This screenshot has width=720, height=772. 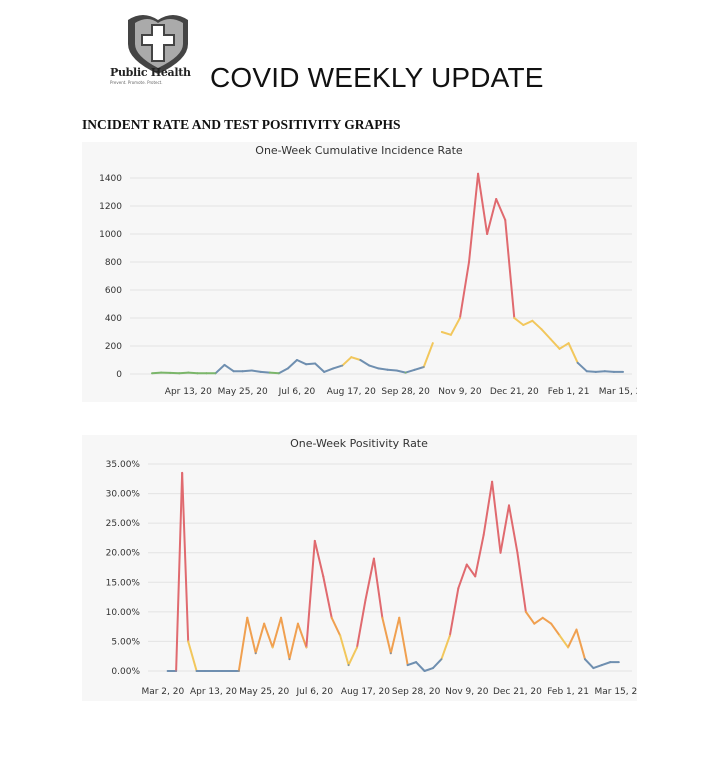 I want to click on x-tick-label: Dec 21, 20, so click(x=514, y=392).